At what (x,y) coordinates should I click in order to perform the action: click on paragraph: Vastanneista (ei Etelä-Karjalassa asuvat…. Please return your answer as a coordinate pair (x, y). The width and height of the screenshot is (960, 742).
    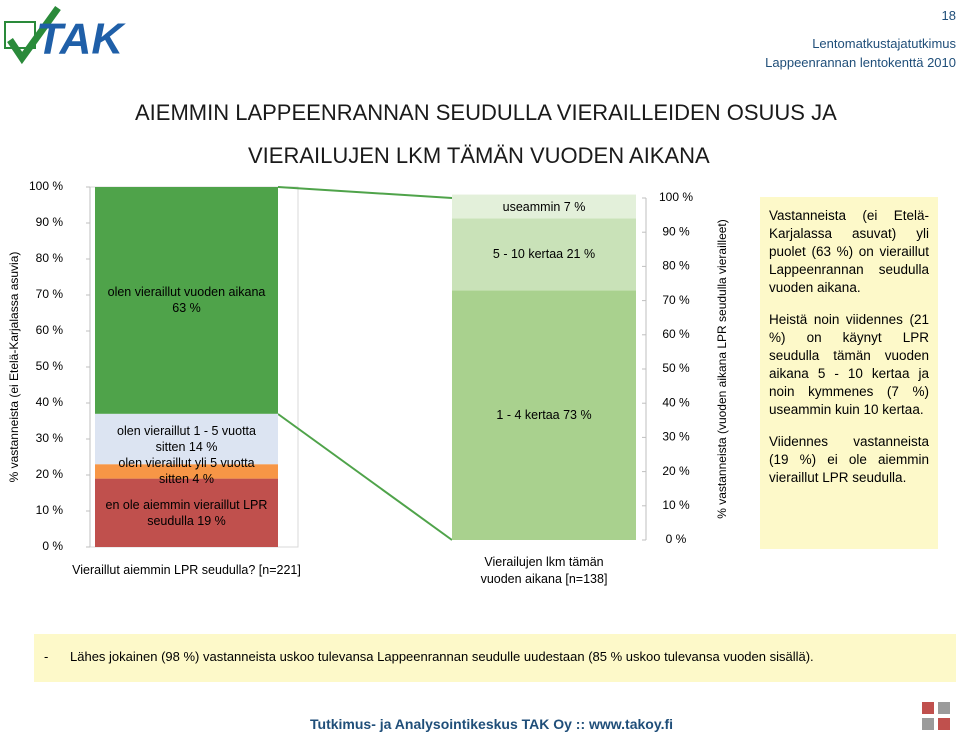
    Looking at the image, I should click on (849, 251).